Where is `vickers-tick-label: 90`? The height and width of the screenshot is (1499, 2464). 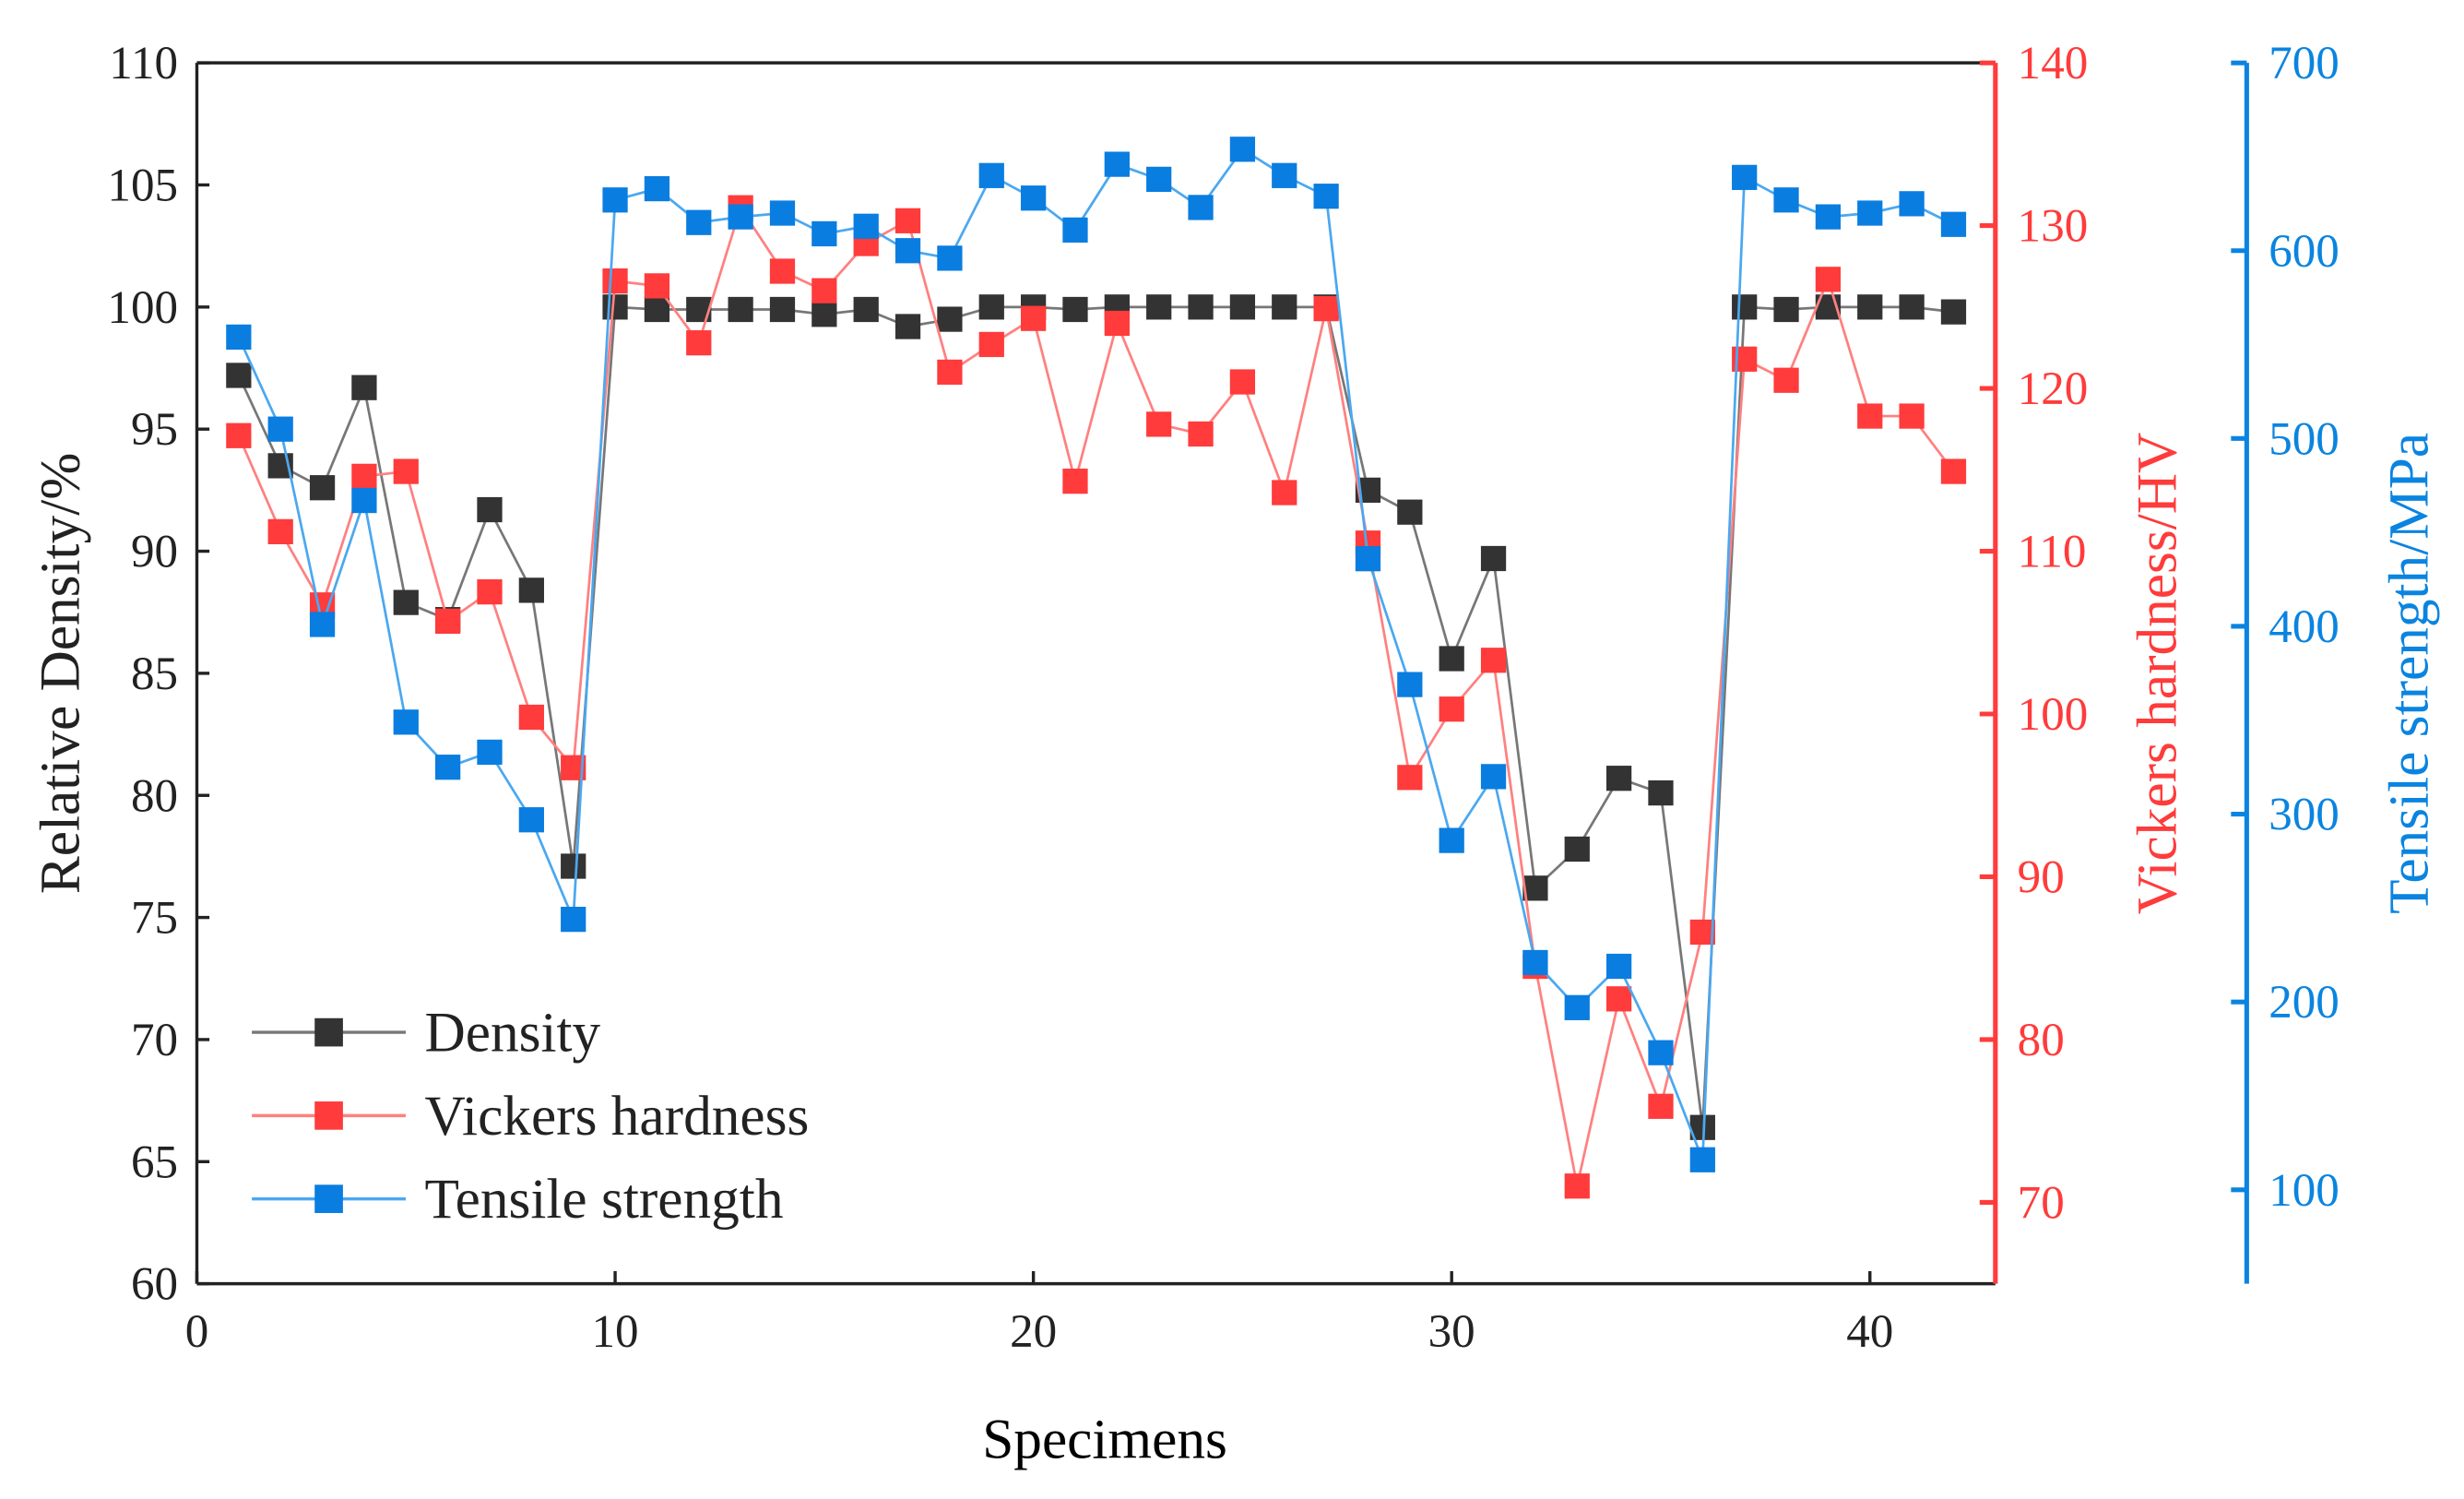
vickers-tick-label: 90 is located at coordinates (2042, 877).